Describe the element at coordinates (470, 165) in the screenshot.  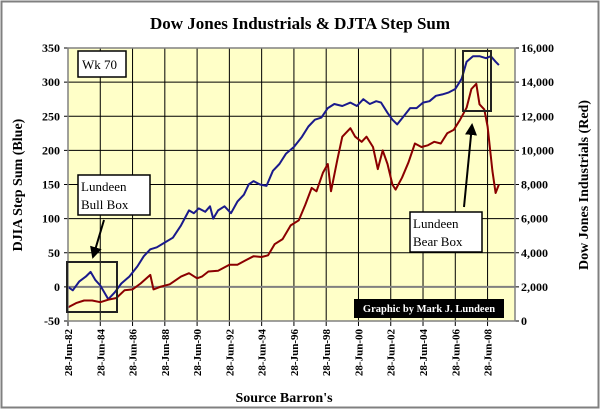
I see `bear-arrow` at that location.